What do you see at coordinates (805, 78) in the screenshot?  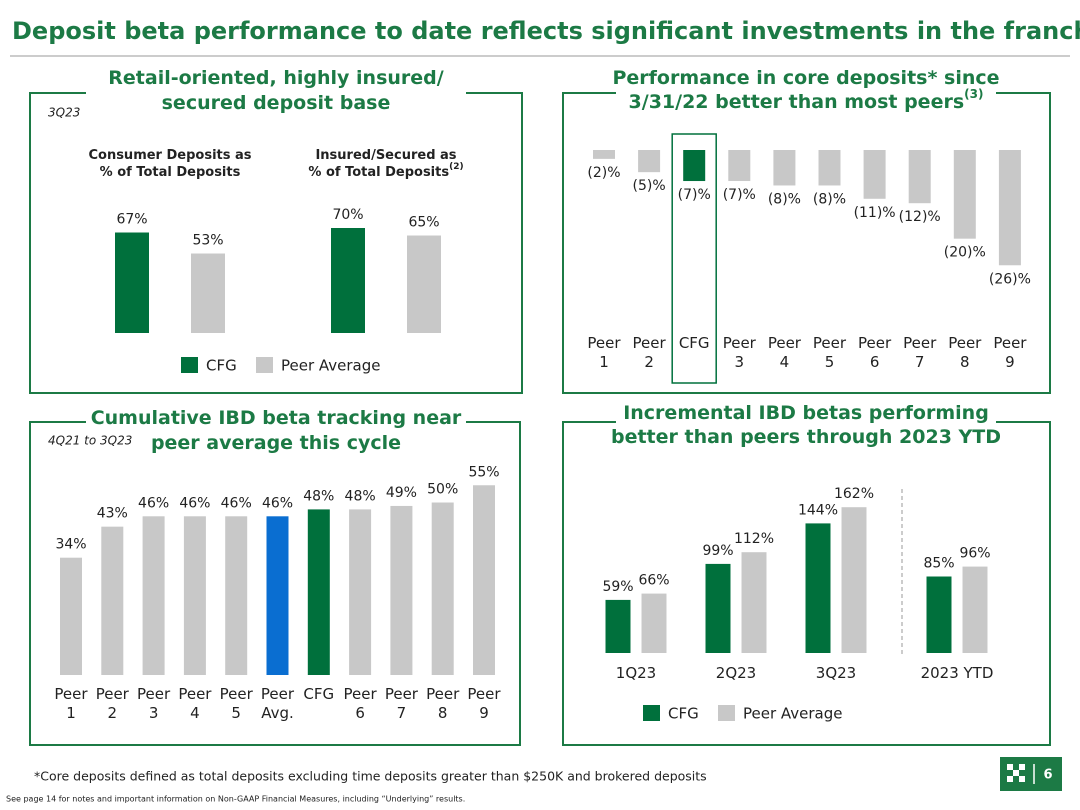 I see `panel-title-line: Performance in core deposits* since` at bounding box center [805, 78].